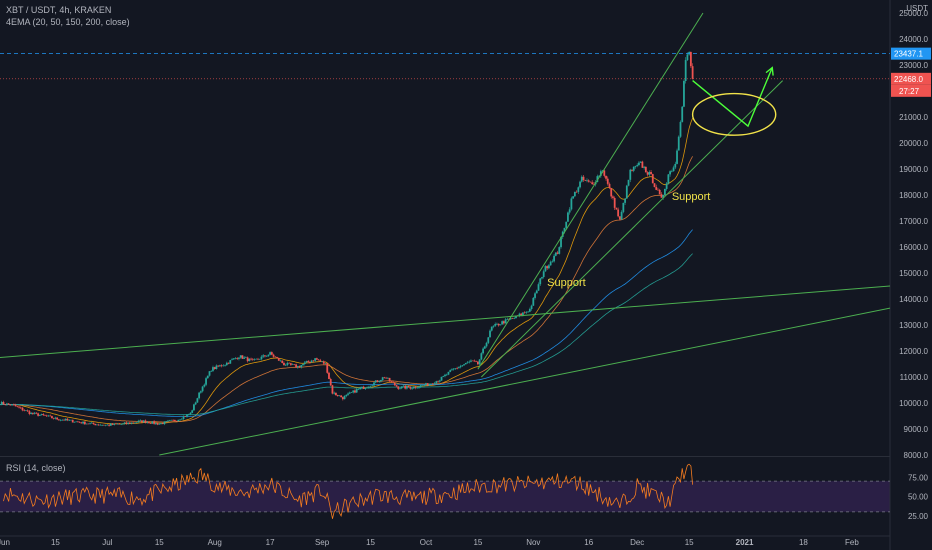 The width and height of the screenshot is (932, 550). Describe the element at coordinates (913, 117) in the screenshot. I see `price-tick-label: 21000.0` at that location.